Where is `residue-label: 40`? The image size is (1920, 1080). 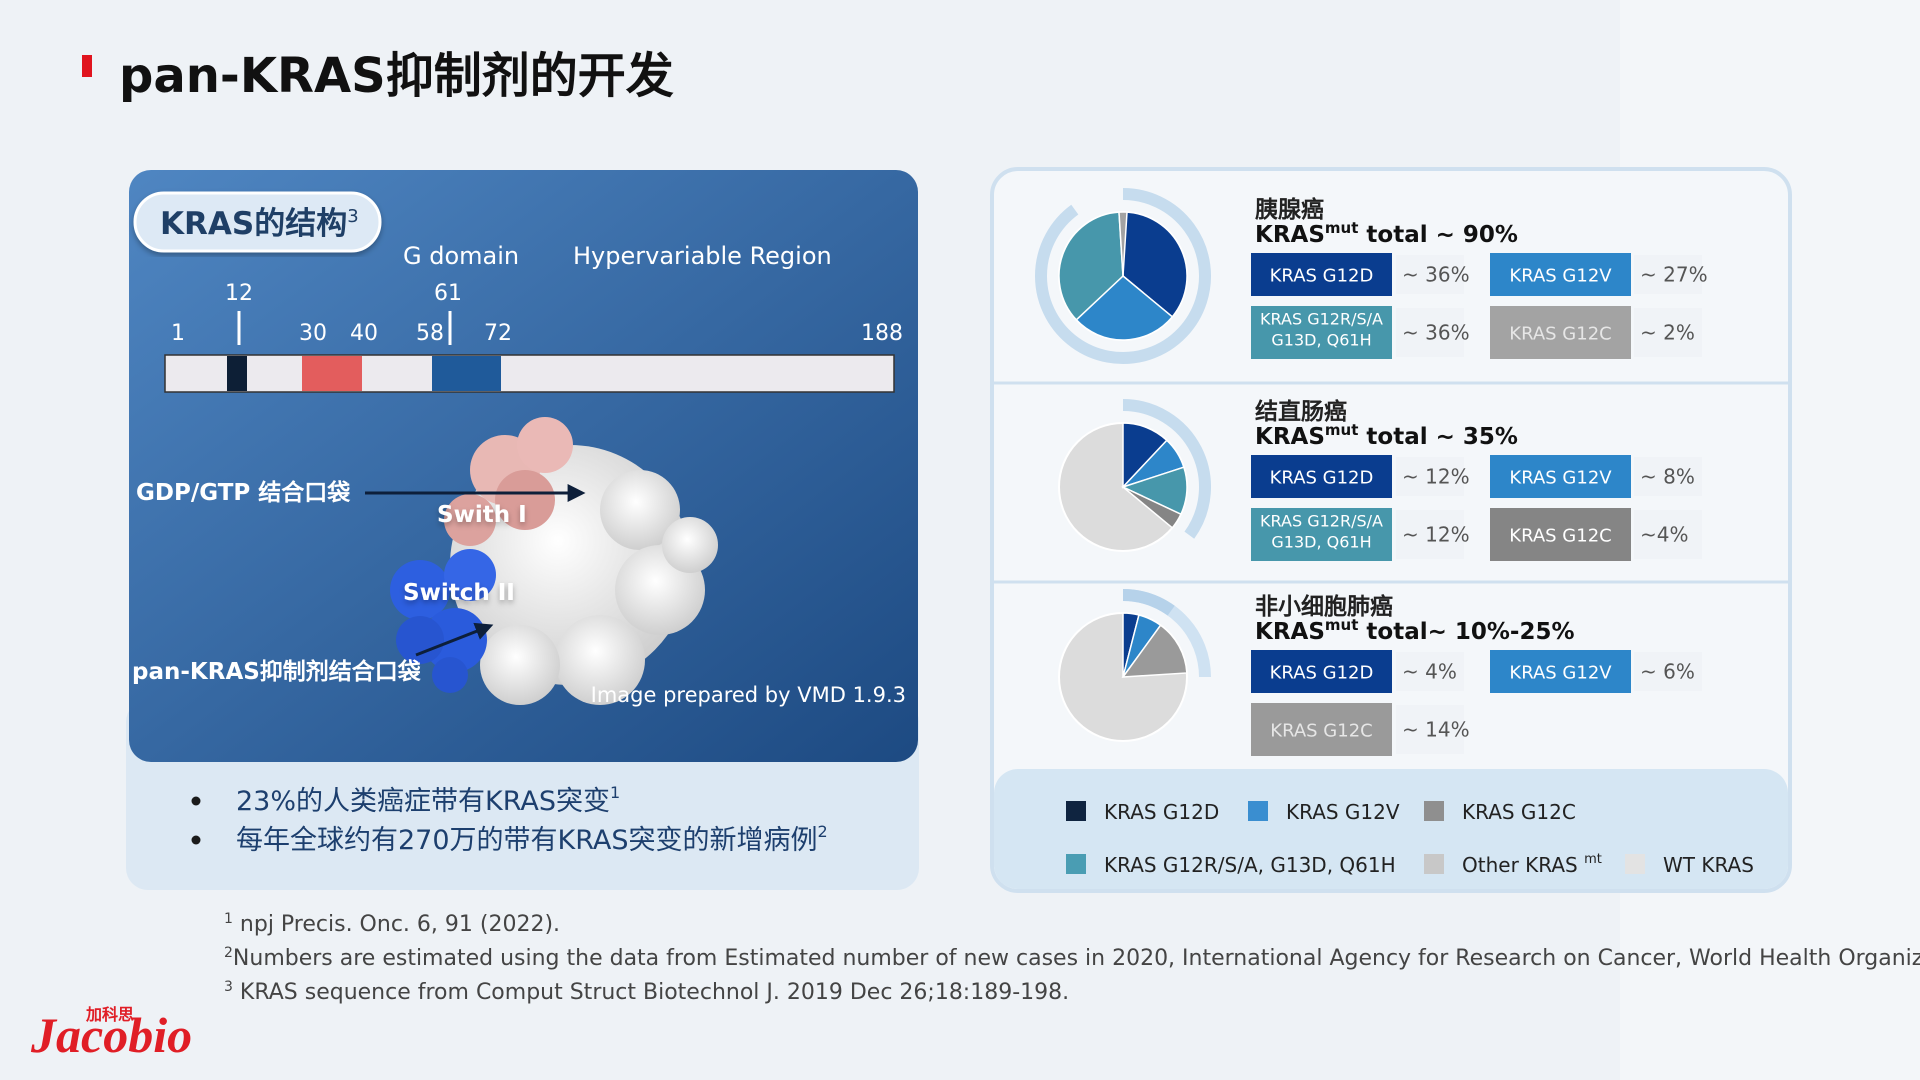
residue-label: 40 is located at coordinates (364, 333).